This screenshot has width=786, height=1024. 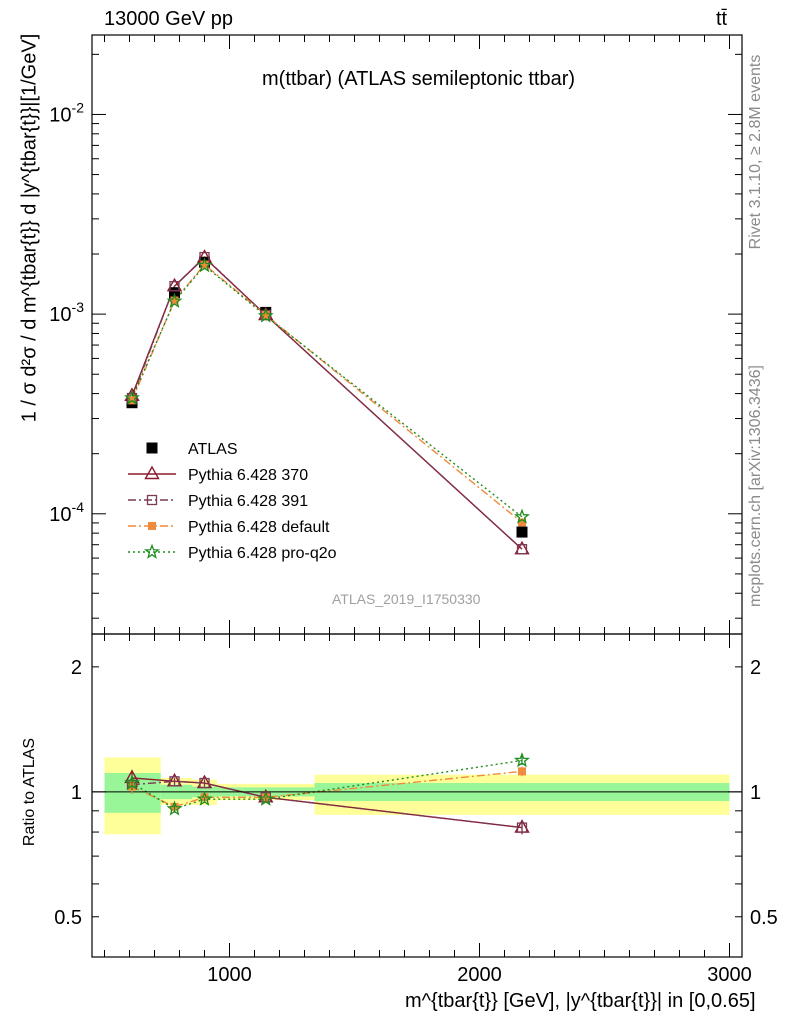 I want to click on legend-label-atlas: ATLAS, so click(x=213, y=449).